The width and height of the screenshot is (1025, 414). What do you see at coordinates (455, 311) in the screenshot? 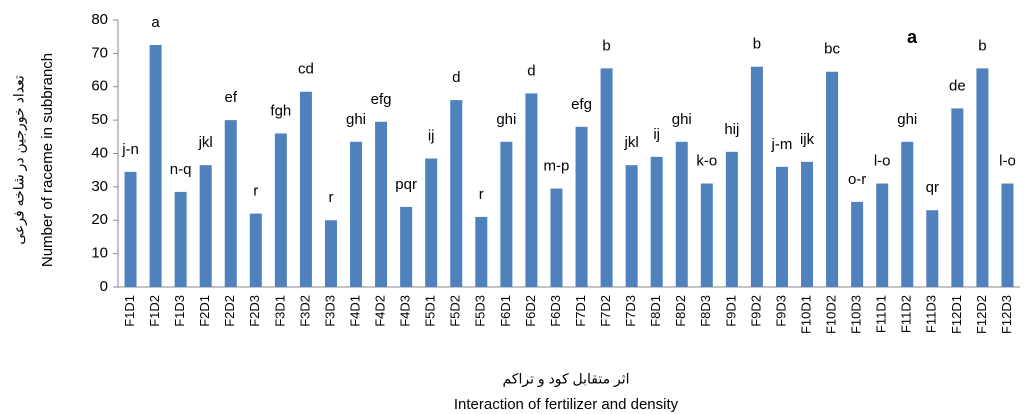
I see `x-tick-label: F5D2` at bounding box center [455, 311].